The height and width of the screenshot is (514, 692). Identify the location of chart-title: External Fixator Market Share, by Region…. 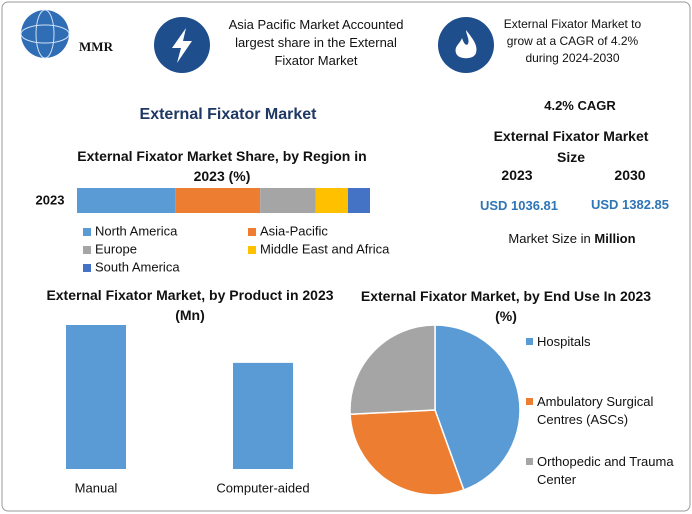
(222, 166).